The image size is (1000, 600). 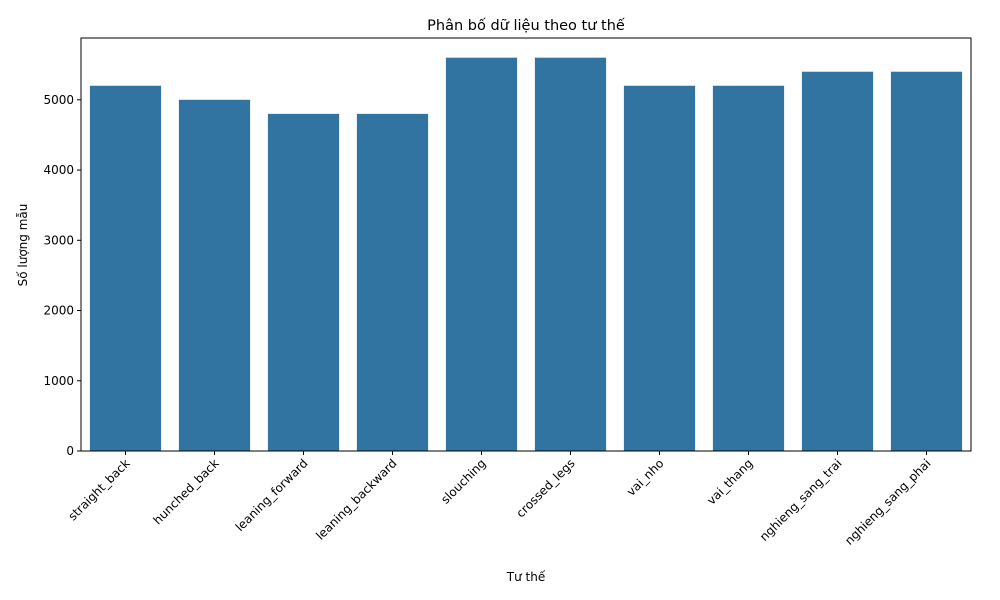 What do you see at coordinates (926, 261) in the screenshot?
I see `bar-nghieng_sang_phai` at bounding box center [926, 261].